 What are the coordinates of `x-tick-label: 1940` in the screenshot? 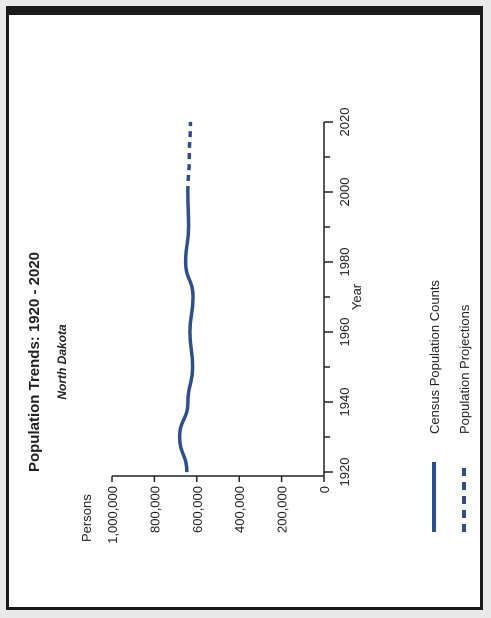 It's located at (344, 402).